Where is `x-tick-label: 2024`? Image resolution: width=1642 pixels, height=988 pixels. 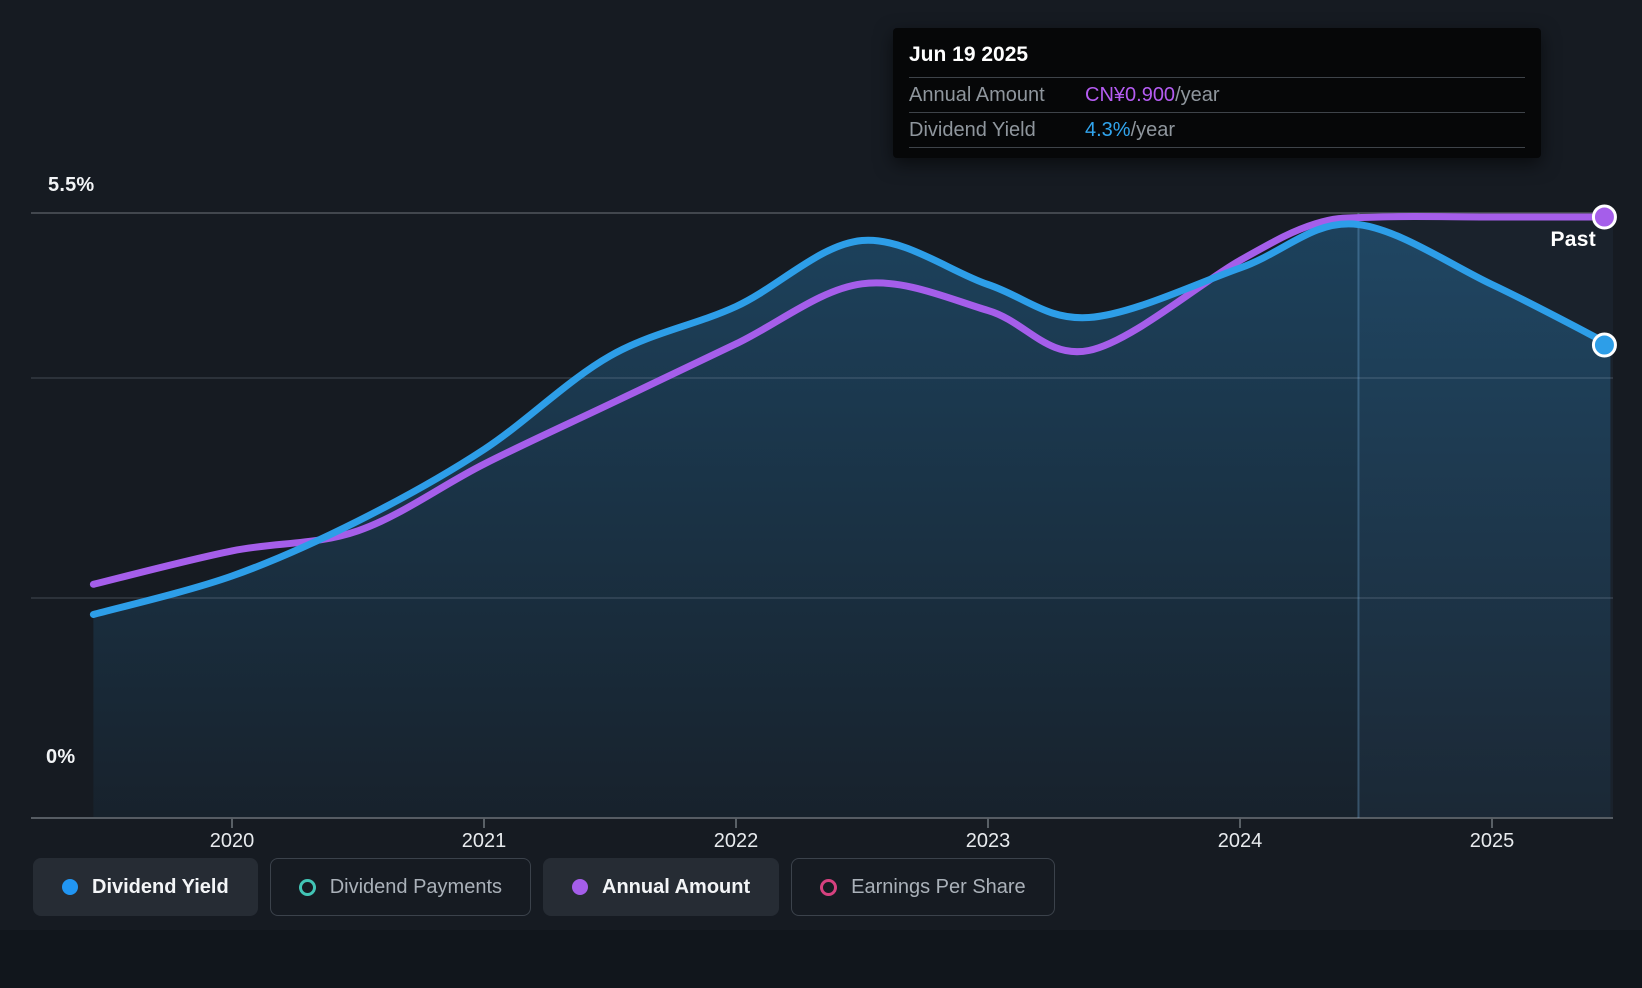
x-tick-label: 2024 is located at coordinates (1240, 841).